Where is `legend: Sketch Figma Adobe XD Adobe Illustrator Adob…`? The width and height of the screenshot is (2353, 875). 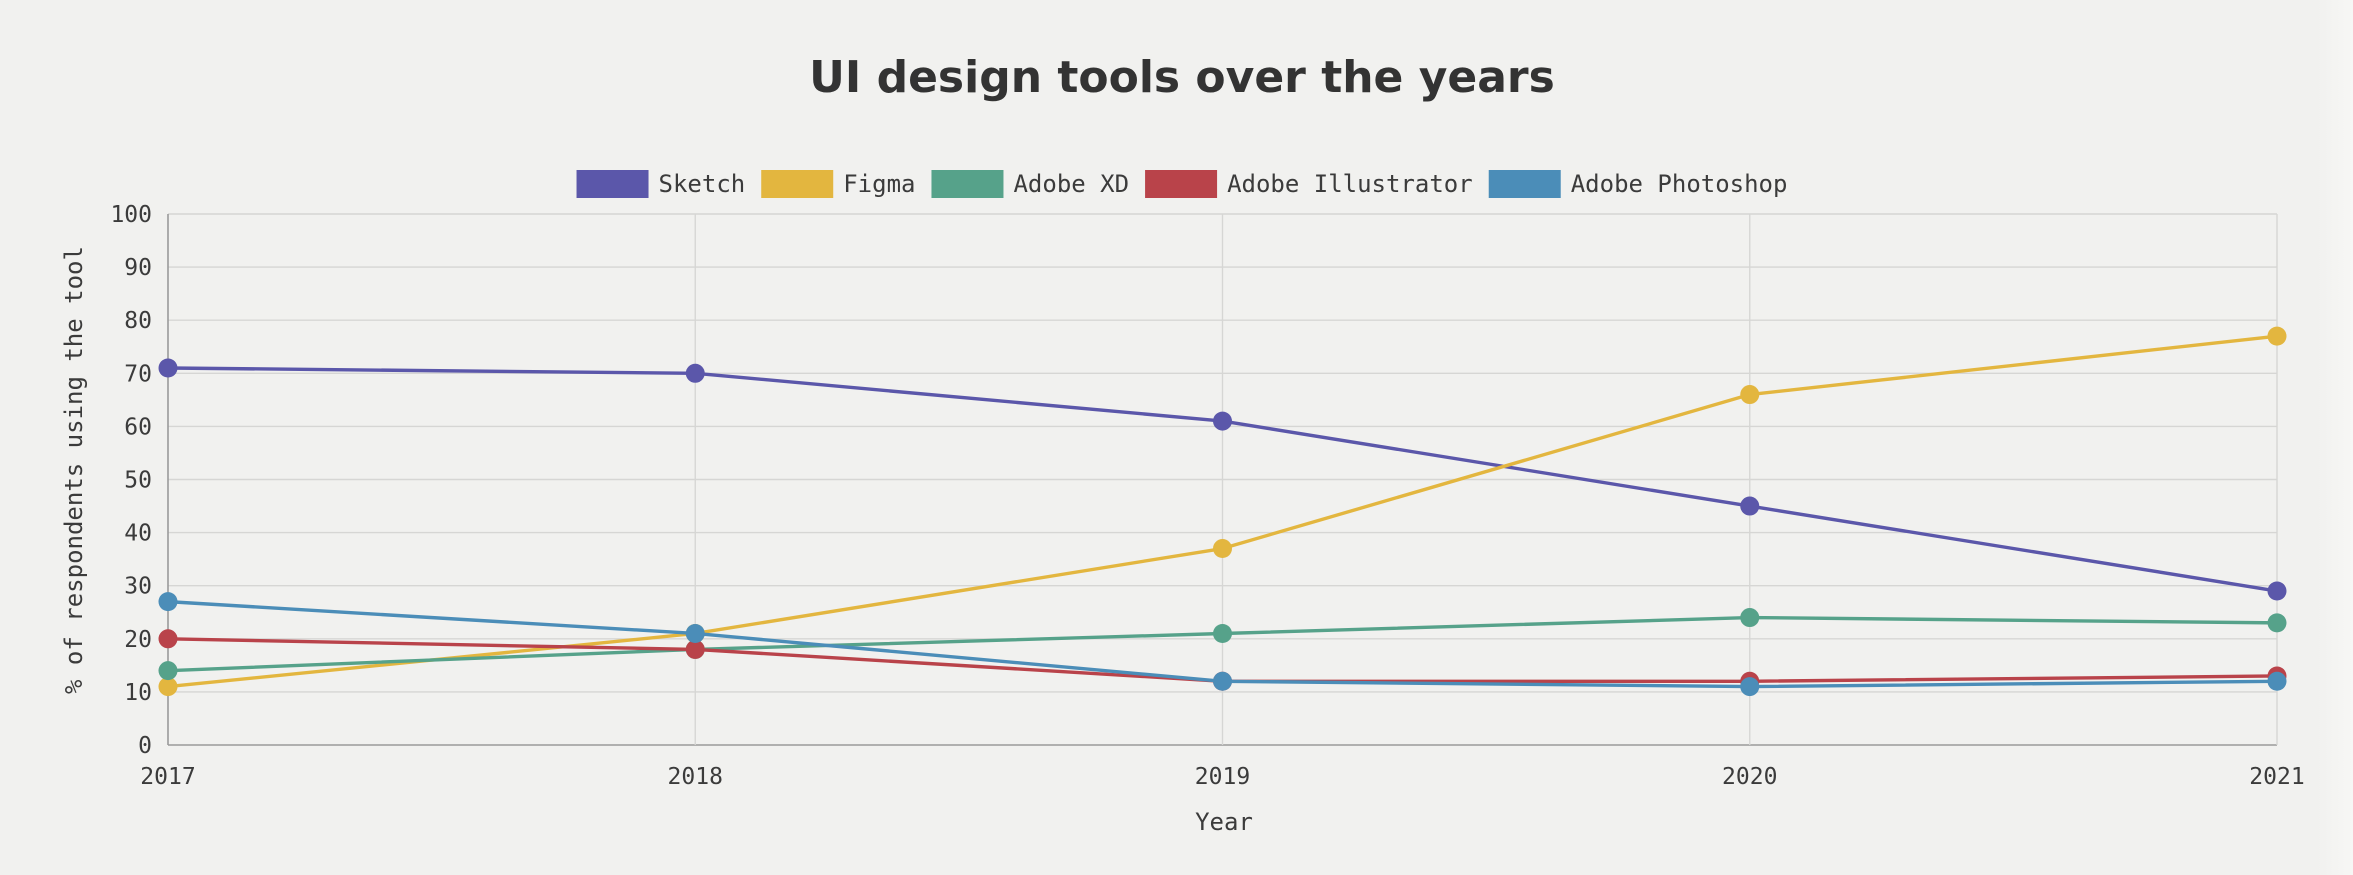 legend: Sketch Figma Adobe XD Adobe Illustrator Adob… is located at coordinates (1182, 184).